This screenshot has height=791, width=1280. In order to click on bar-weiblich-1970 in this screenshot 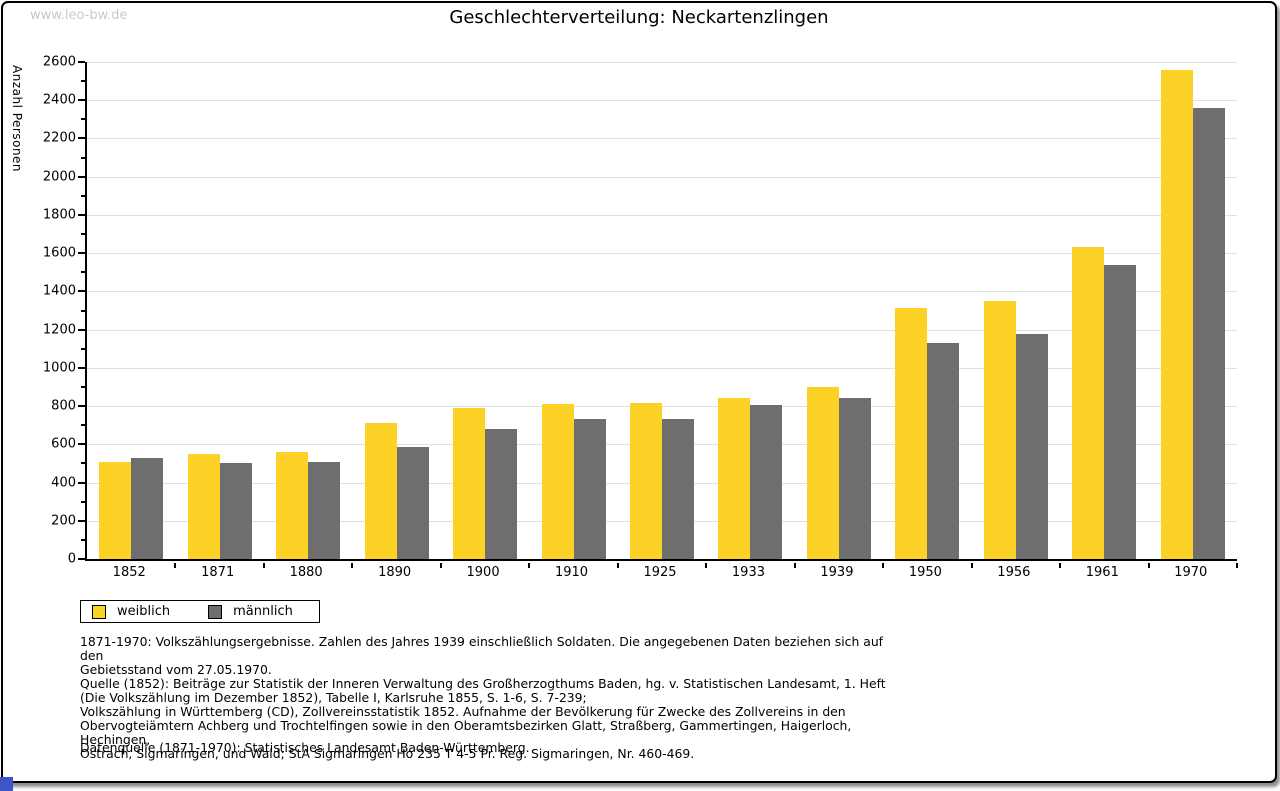, I will do `click(1176, 314)`.